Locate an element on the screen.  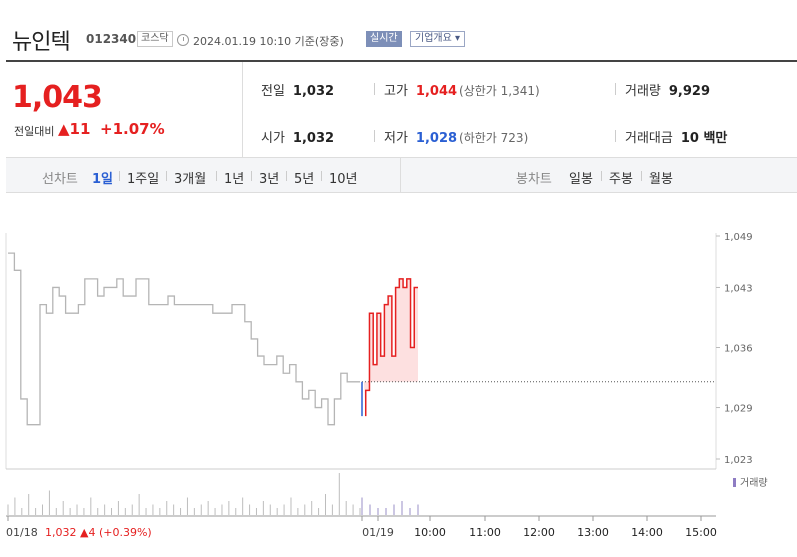
market-badge: 코스닥 is located at coordinates (155, 39).